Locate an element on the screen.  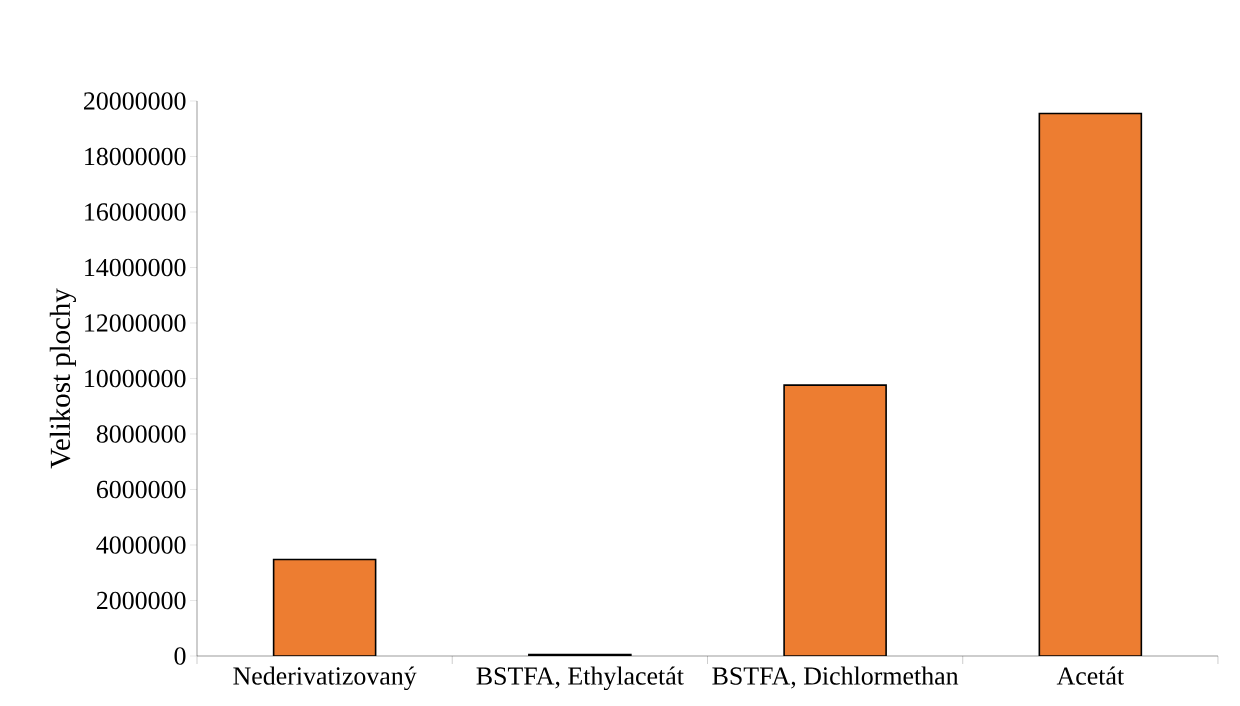
x-tick-label: BSTFA, Dichlormethan is located at coordinates (835, 677).